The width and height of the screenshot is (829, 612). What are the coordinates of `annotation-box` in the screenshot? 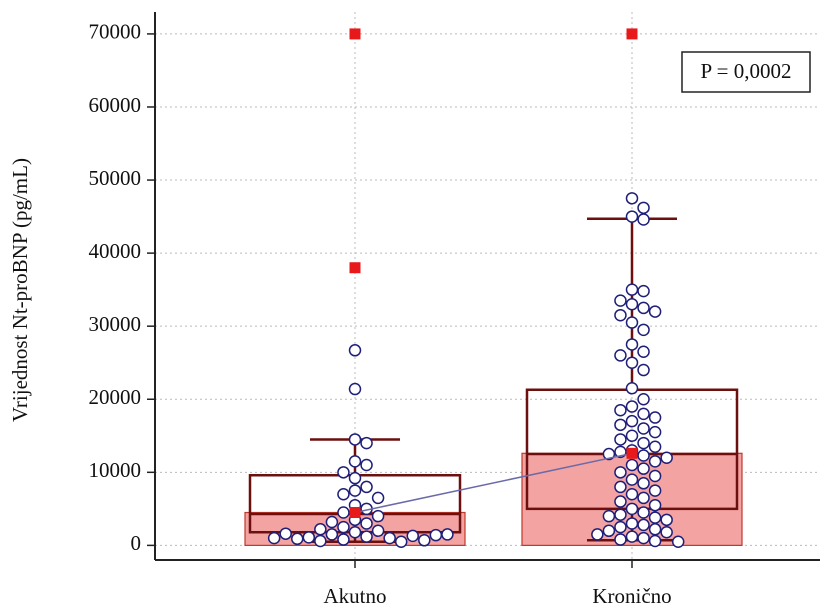 It's located at (746, 72).